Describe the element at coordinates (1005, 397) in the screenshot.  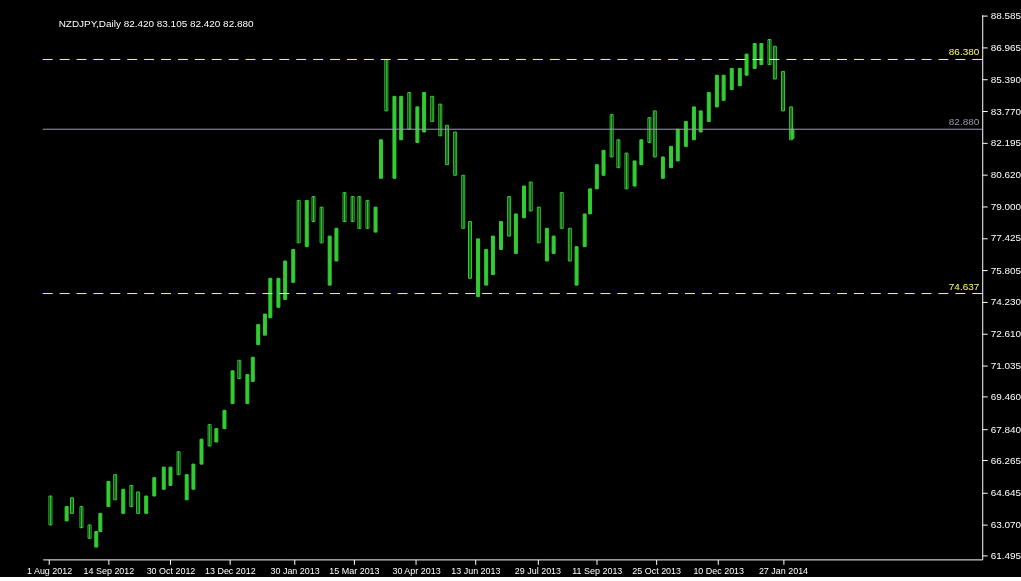
I see `y-tick-label: 69.460` at that location.